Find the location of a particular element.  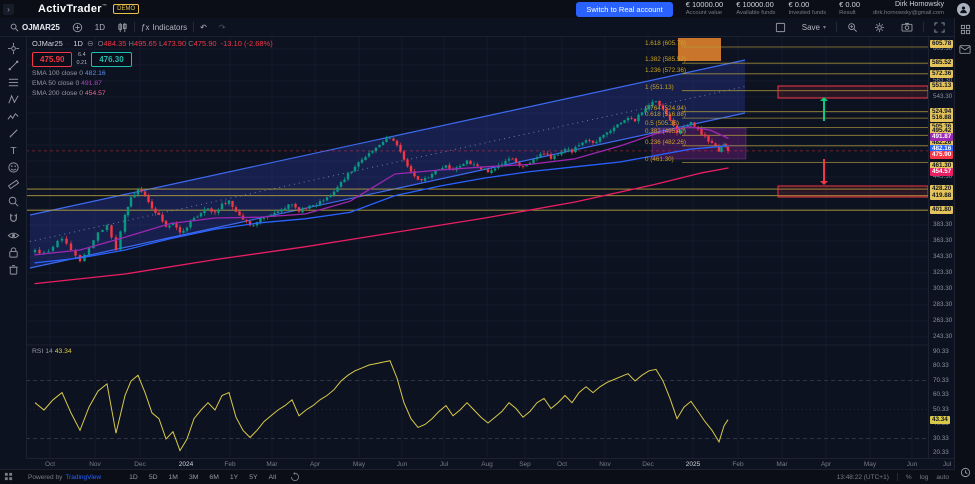

tradingview-link: TradingView is located at coordinates (83, 477).